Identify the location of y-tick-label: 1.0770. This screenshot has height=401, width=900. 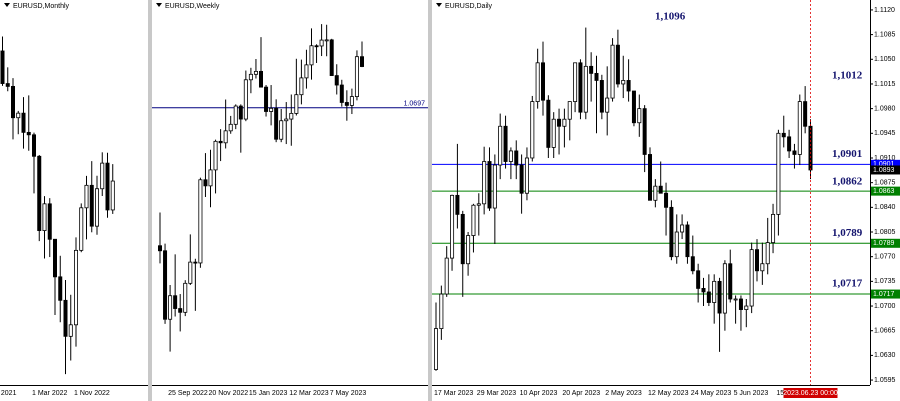
(885, 257).